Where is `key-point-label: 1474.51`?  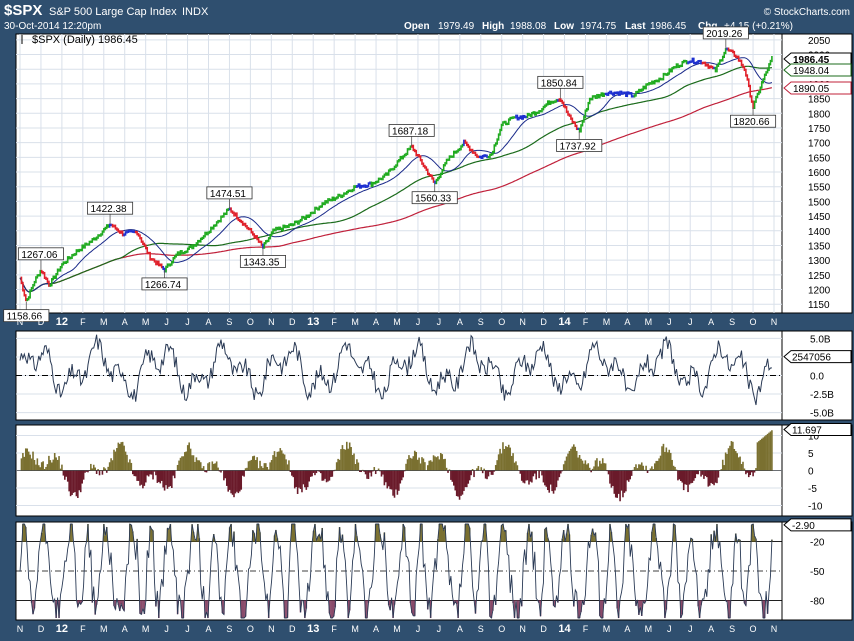 key-point-label: 1474.51 is located at coordinates (228, 194).